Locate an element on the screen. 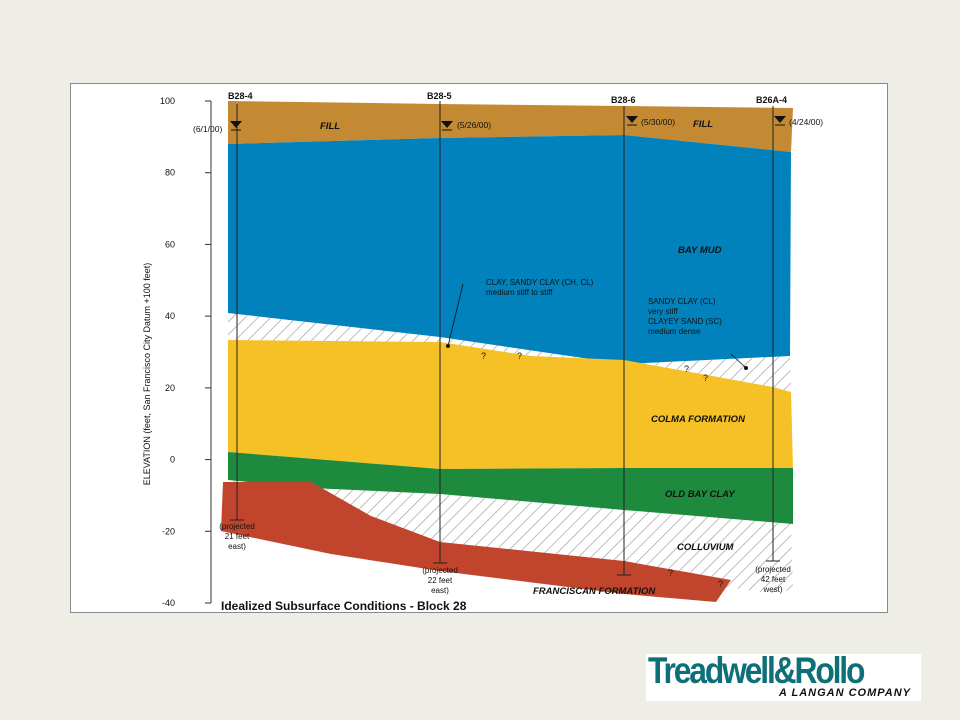 The width and height of the screenshot is (960, 720). svg-text: 42 feet is located at coordinates (773, 579).